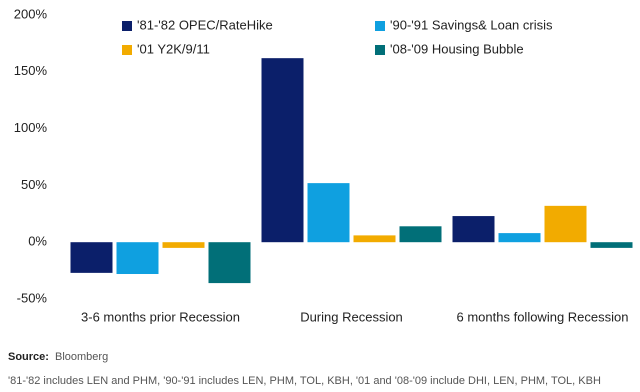  Describe the element at coordinates (31, 13) in the screenshot. I see `y-tick-label: 200%` at that location.